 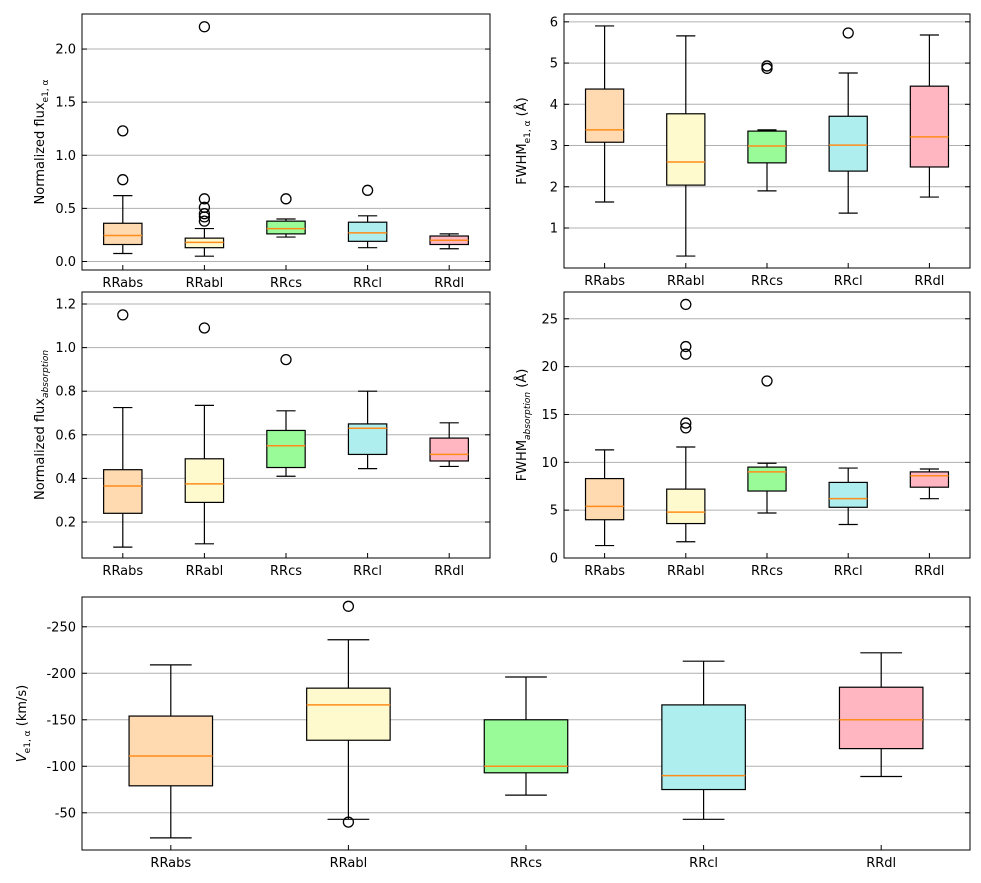 I want to click on y-tick-label: -50, so click(x=65, y=813).